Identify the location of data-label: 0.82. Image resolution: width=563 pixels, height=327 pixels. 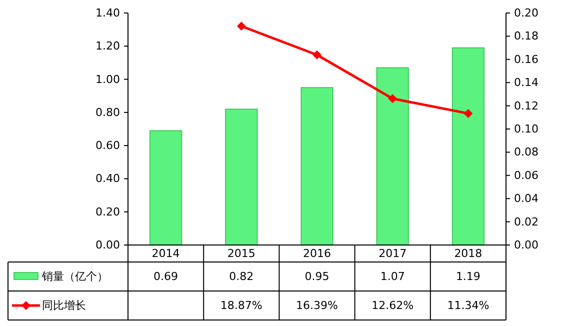
(241, 276).